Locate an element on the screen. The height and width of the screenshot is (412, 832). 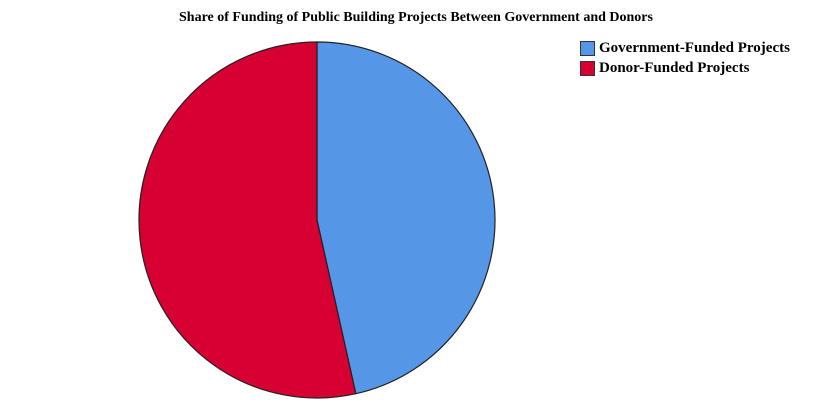
legend-item-donor: Donor-Funded Projects is located at coordinates (685, 68).